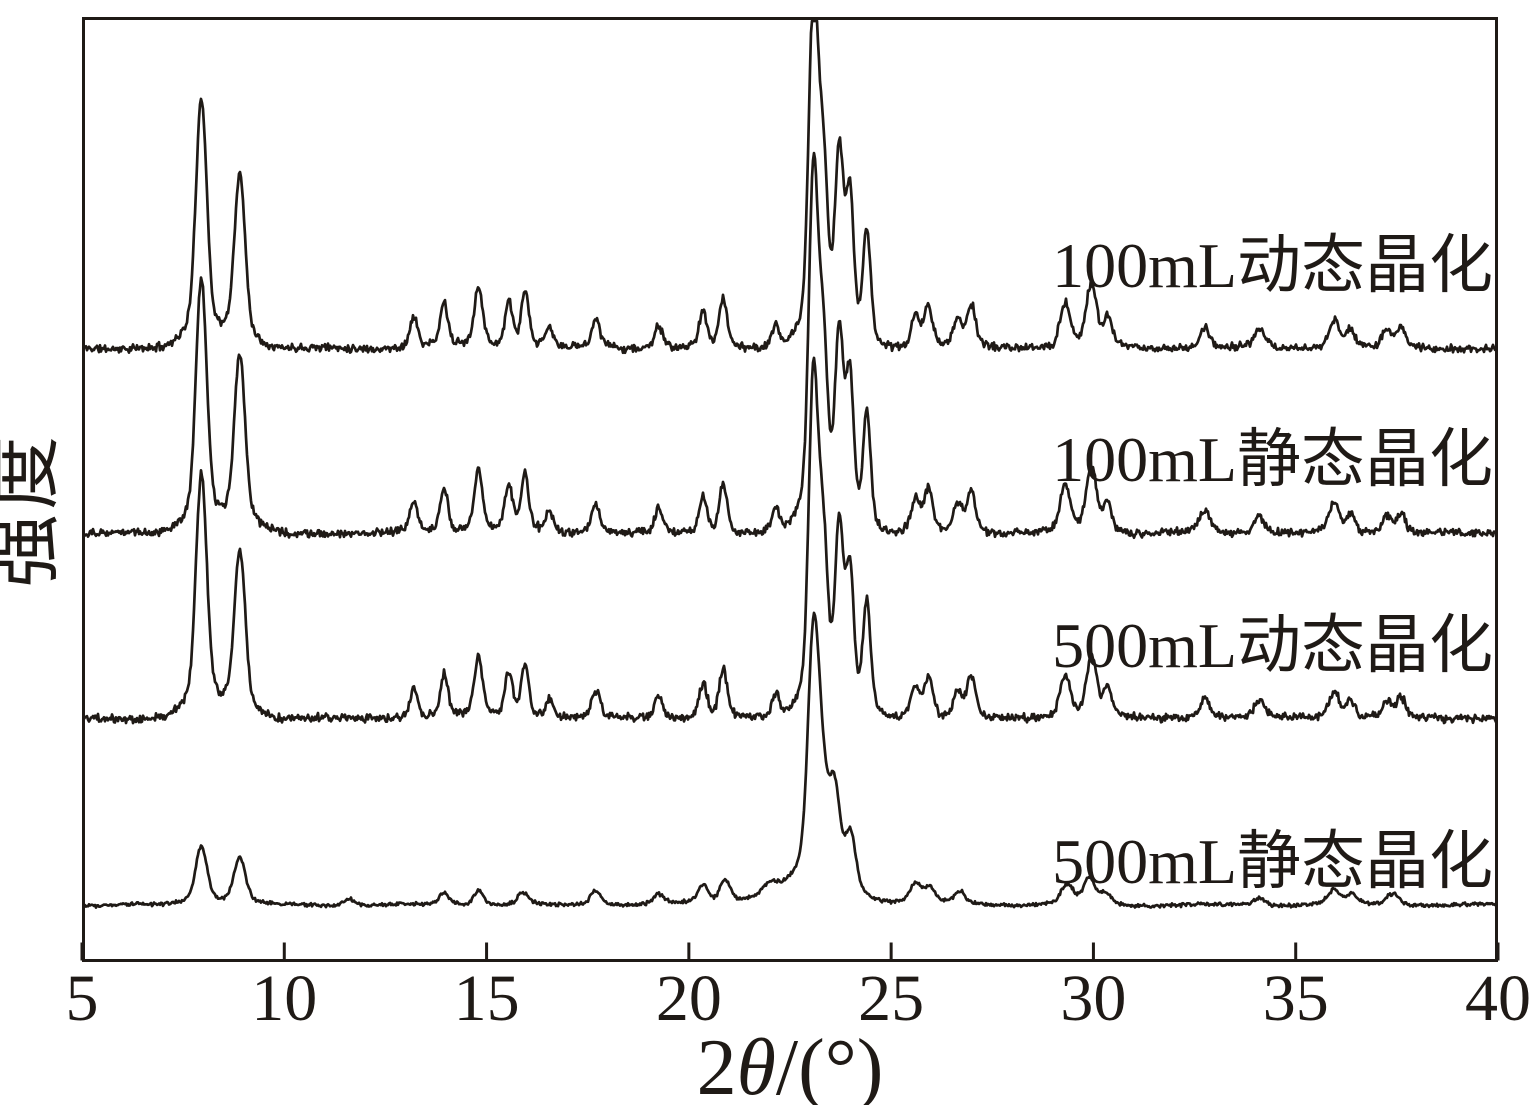 The image size is (1535, 1105). I want to click on x-axis-title: 2θ/(°), so click(790, 1064).